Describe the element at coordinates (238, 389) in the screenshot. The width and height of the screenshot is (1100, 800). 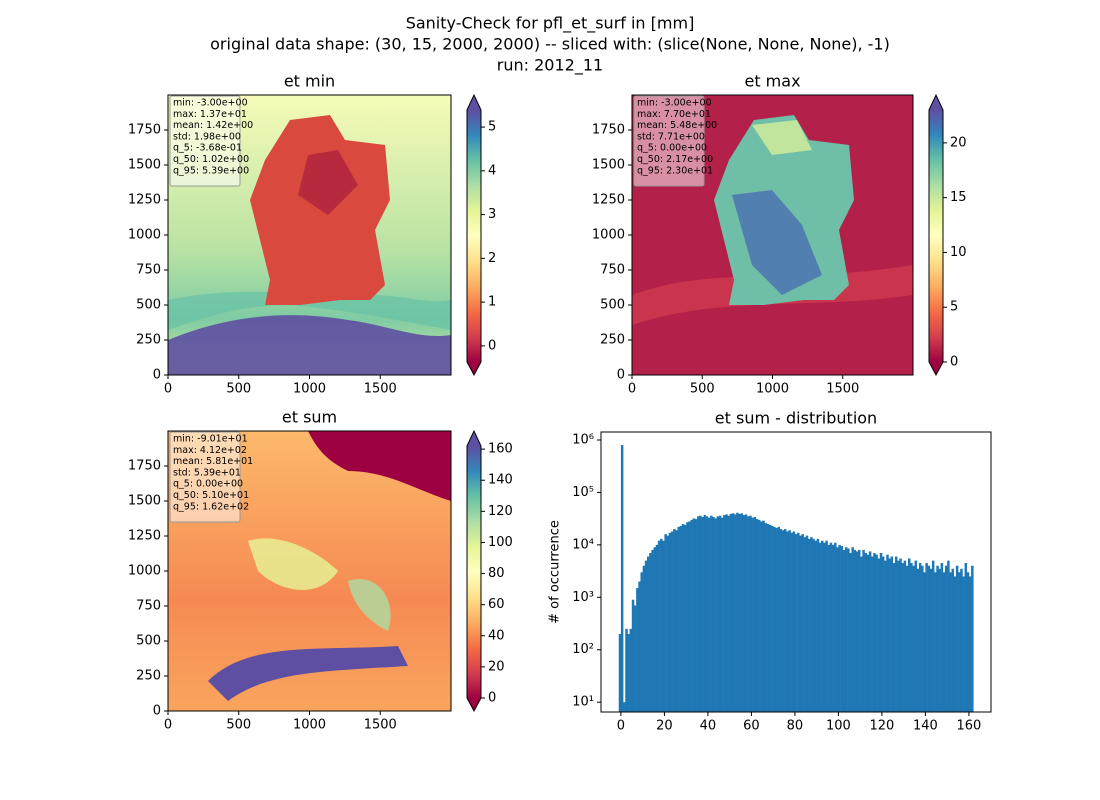
I see `x-tick-label: 500` at that location.